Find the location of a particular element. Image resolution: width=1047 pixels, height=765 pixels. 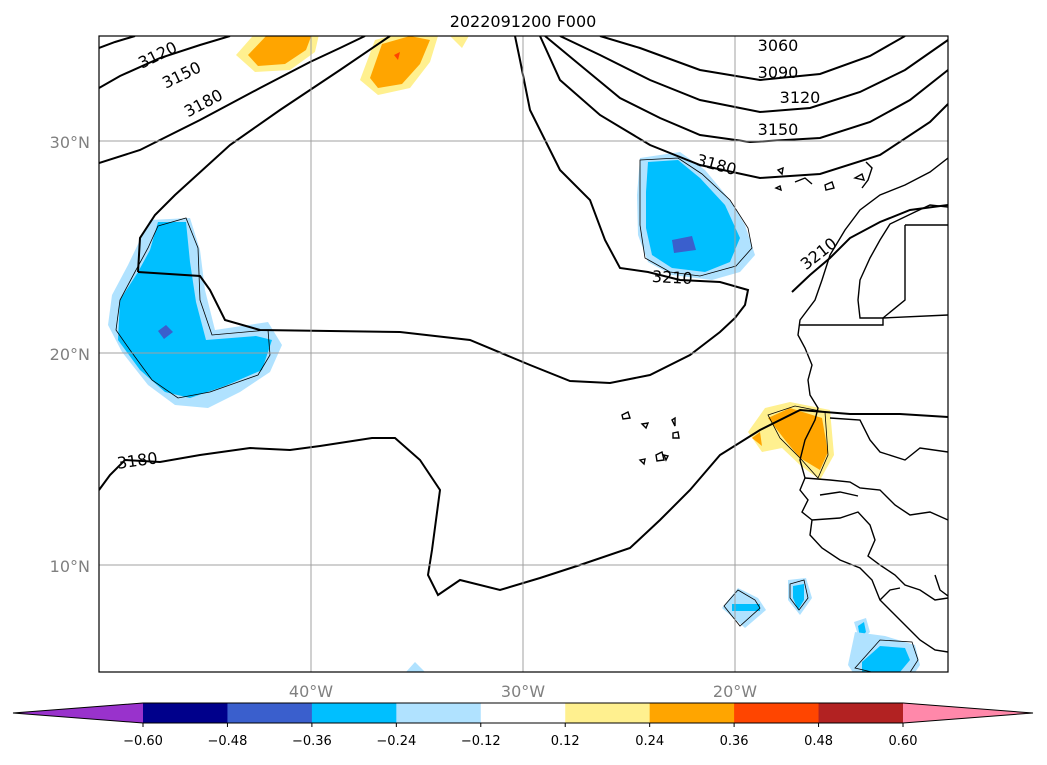

lon-label: 40°W is located at coordinates (311, 691).